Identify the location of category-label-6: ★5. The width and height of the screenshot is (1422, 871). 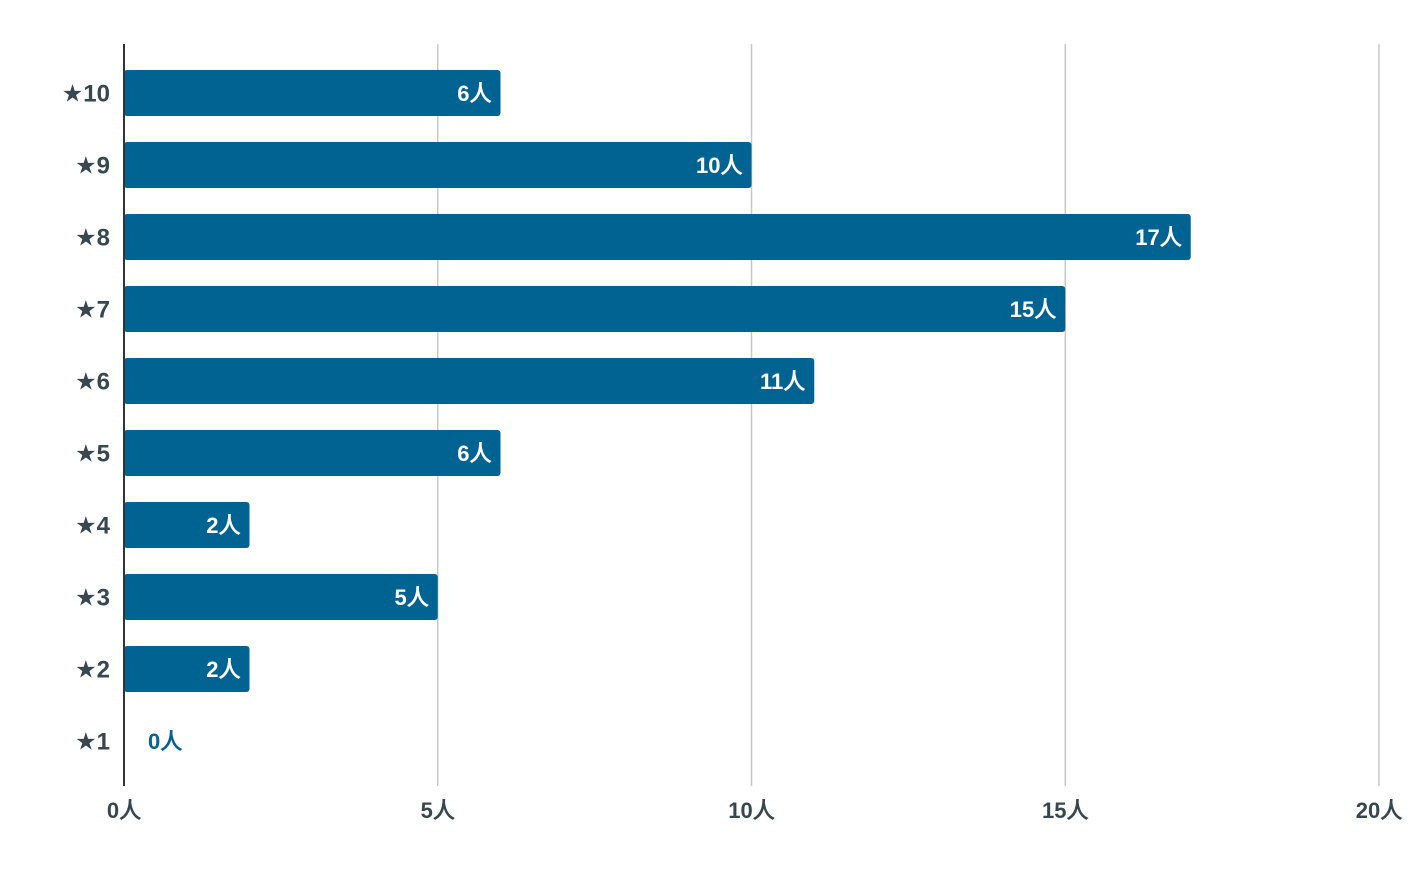
(92, 454).